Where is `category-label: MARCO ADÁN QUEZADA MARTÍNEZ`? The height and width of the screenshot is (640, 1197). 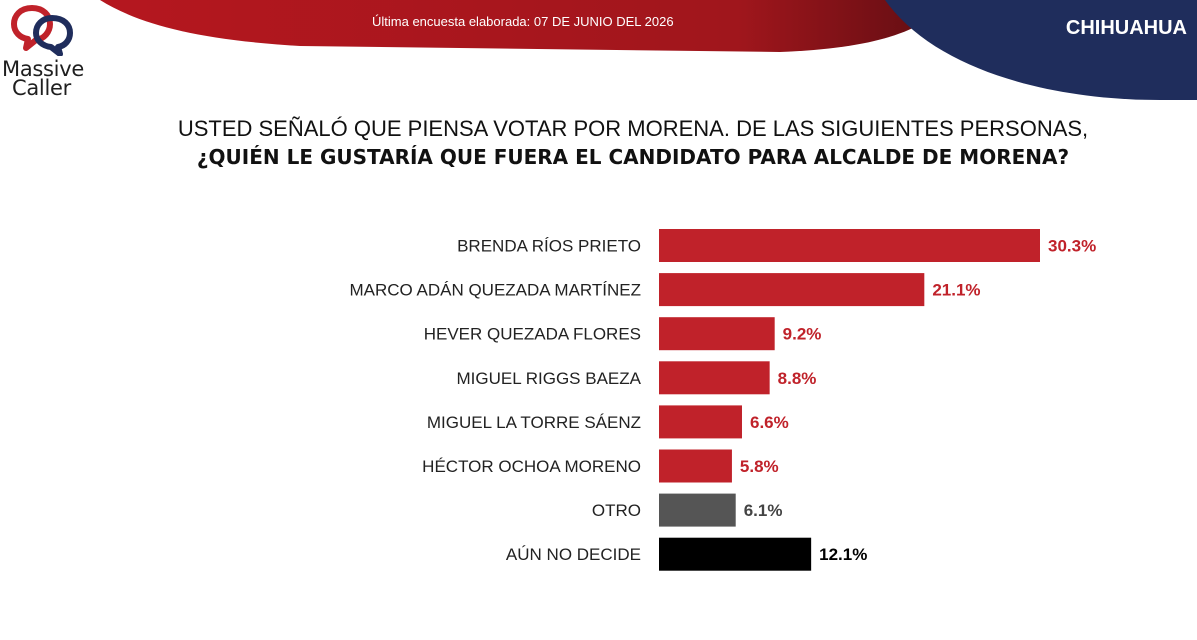 category-label: MARCO ADÁN QUEZADA MARTÍNEZ is located at coordinates (495, 290).